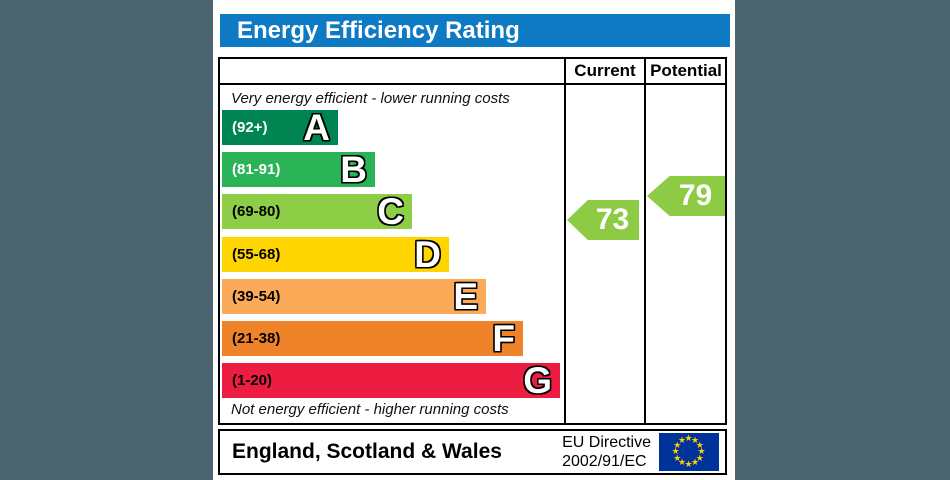  I want to click on band-row-D: (55-68) D, so click(335, 254).